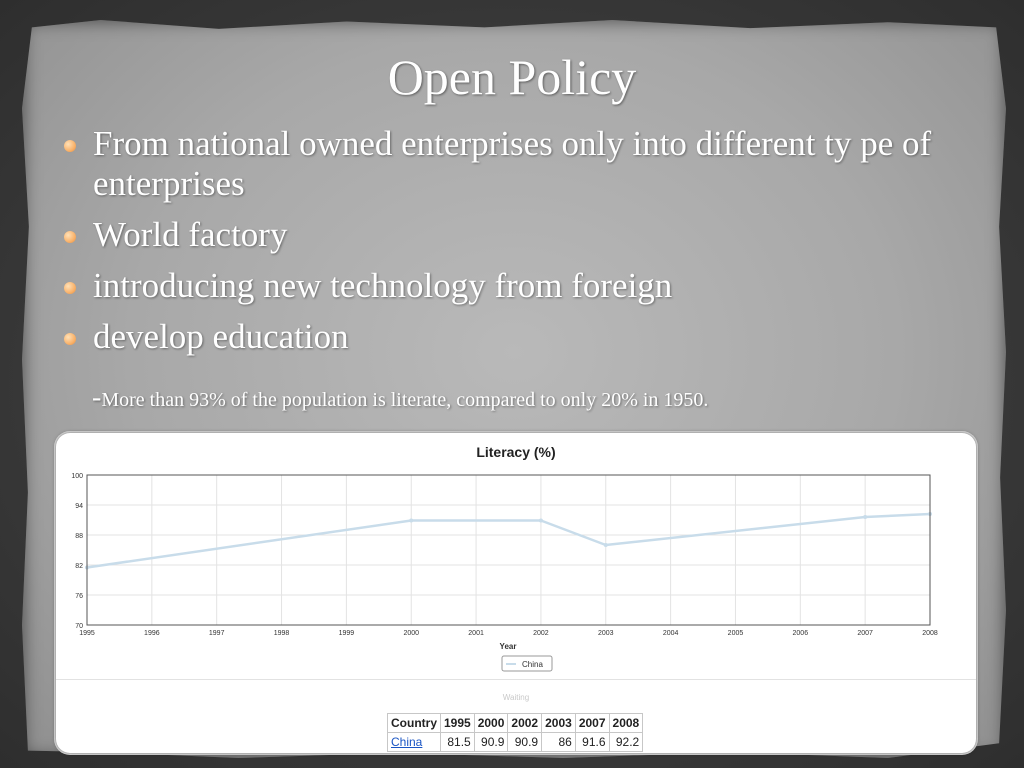 The image size is (1024, 768). I want to click on x-tick-label: 2004, so click(671, 633).